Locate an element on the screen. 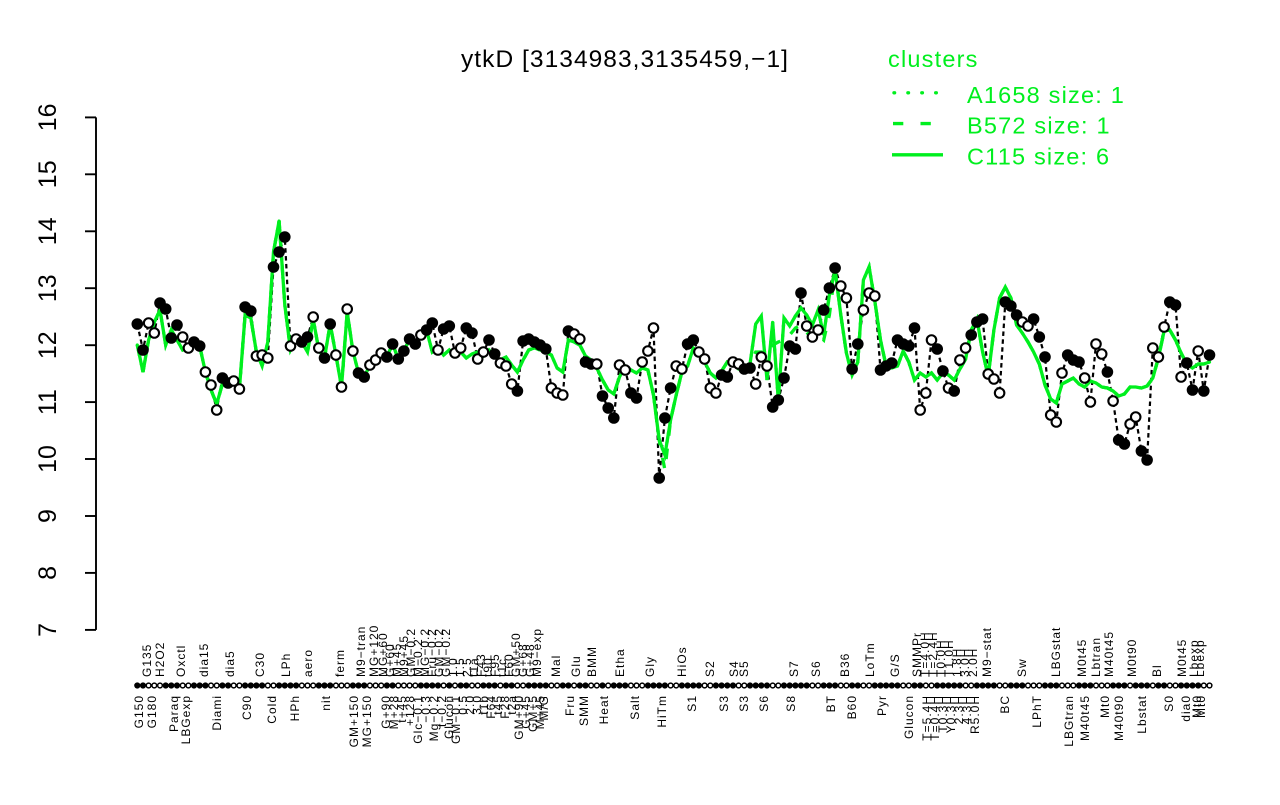 The image size is (1280, 805). svg-text: T=5.4H is located at coordinates (927, 718).